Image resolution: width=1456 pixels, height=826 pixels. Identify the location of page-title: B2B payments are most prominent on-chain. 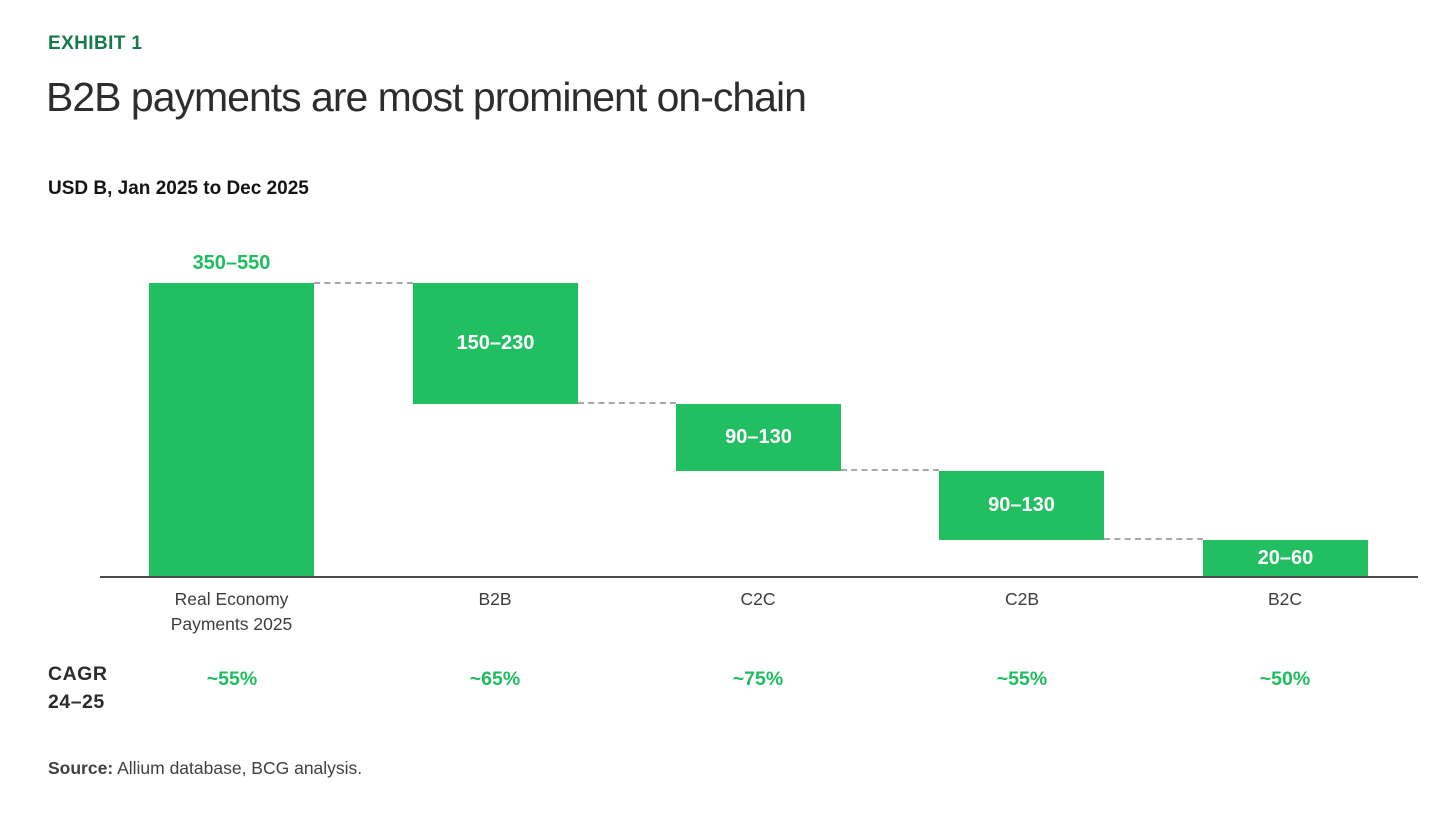
(426, 97).